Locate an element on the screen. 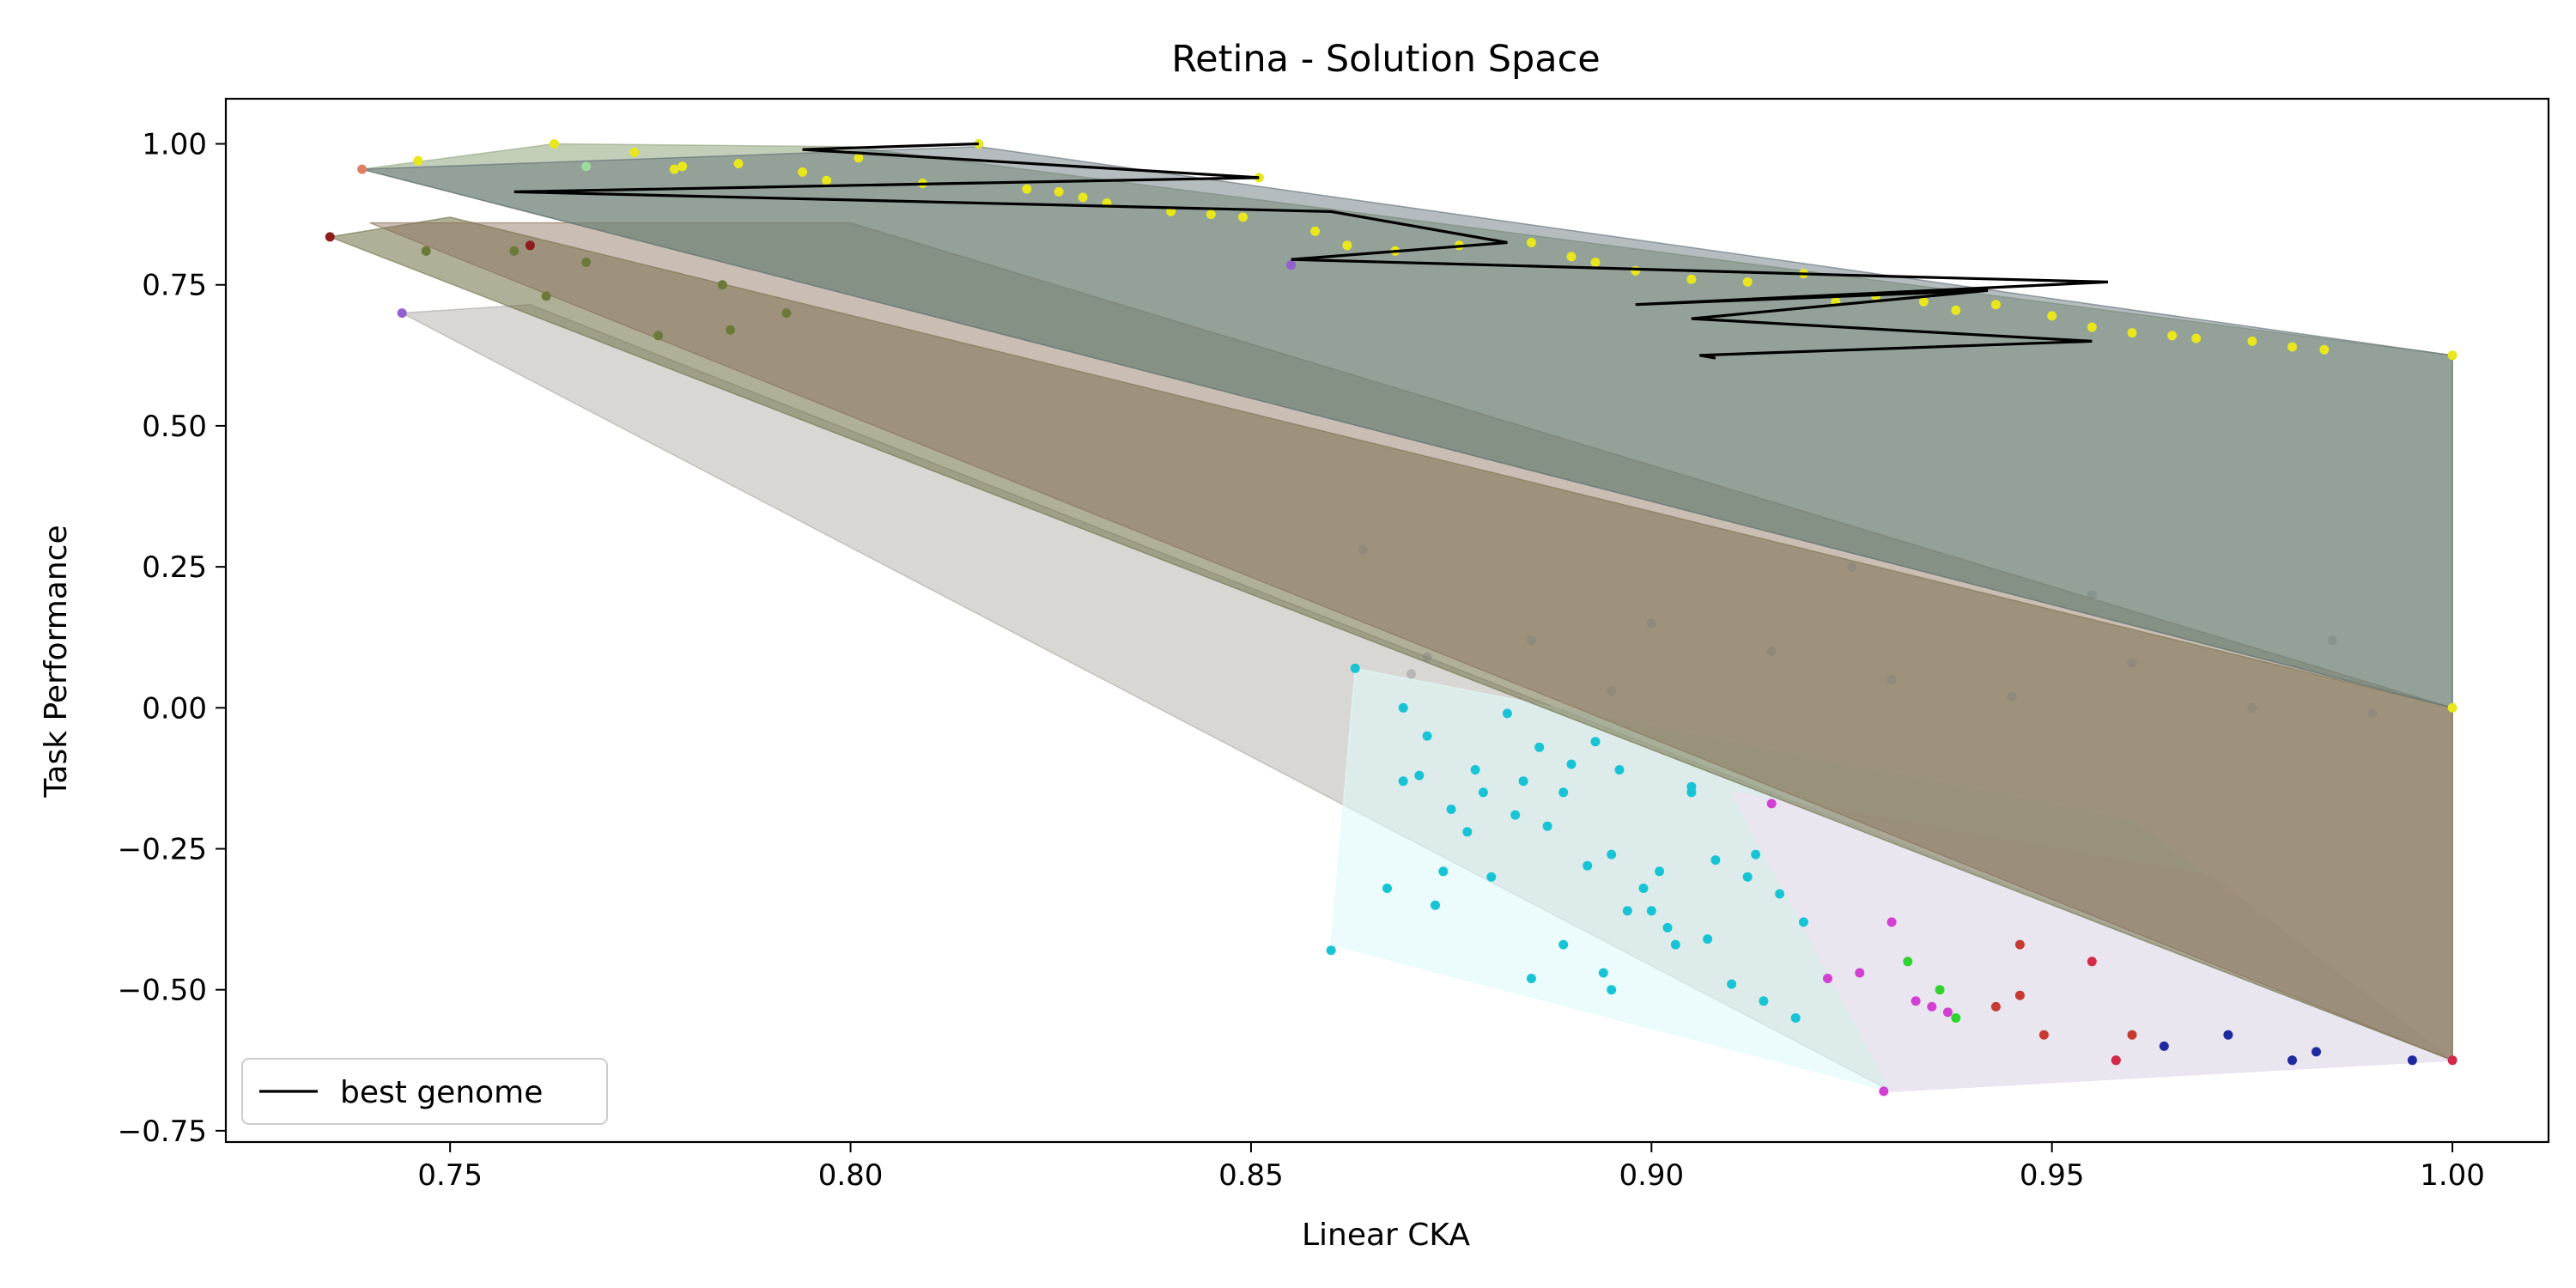  x-tick-label: 0.95 is located at coordinates (2053, 1175).